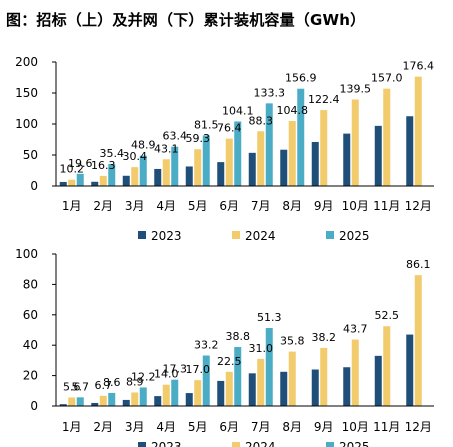  Describe the element at coordinates (229, 128) in the screenshot. I see `data-label: 76.4` at that location.